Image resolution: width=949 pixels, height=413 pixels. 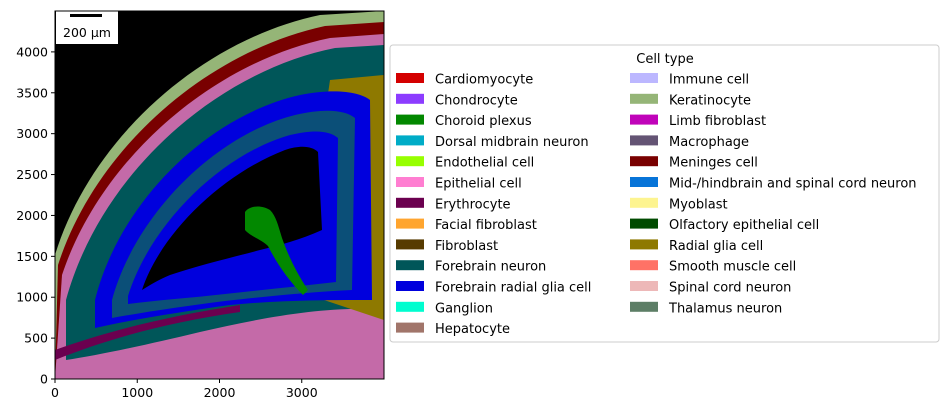 I want to click on legend-label: Erythrocyte, so click(x=473, y=204).